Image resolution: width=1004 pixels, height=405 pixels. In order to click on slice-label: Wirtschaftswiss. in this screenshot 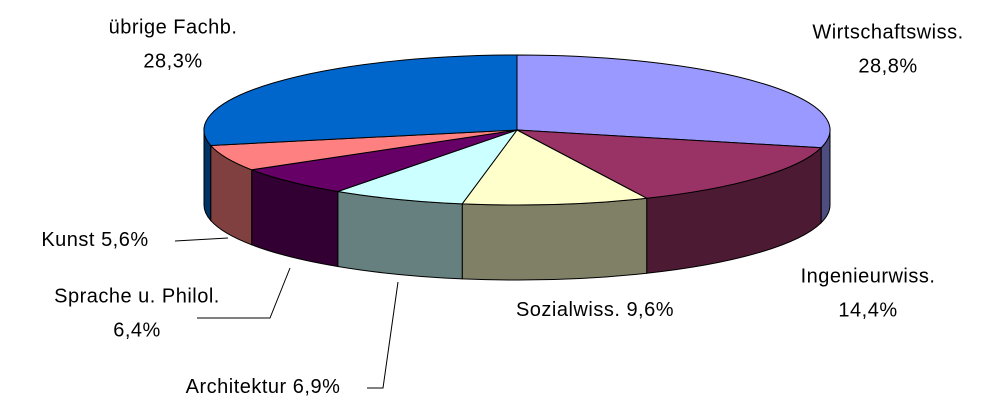, I will do `click(887, 32)`.